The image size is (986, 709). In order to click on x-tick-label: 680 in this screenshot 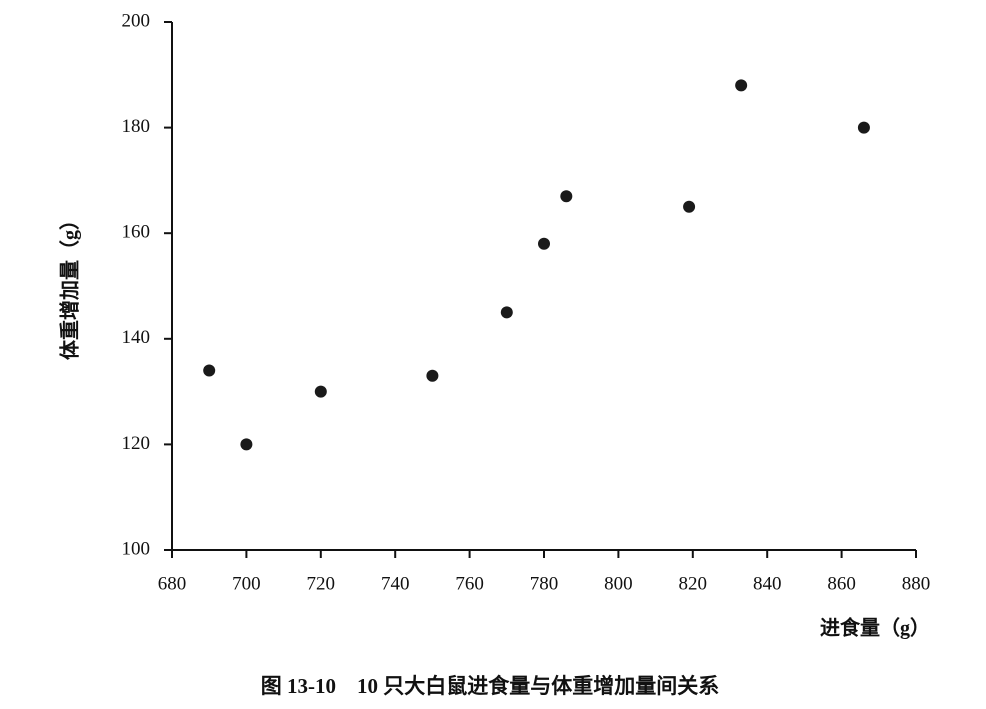, I will do `click(172, 583)`.